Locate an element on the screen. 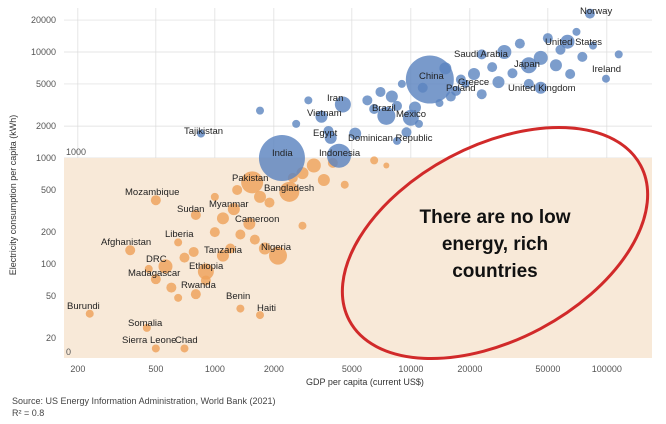  point-label: Sierra Leone is located at coordinates (149, 340).